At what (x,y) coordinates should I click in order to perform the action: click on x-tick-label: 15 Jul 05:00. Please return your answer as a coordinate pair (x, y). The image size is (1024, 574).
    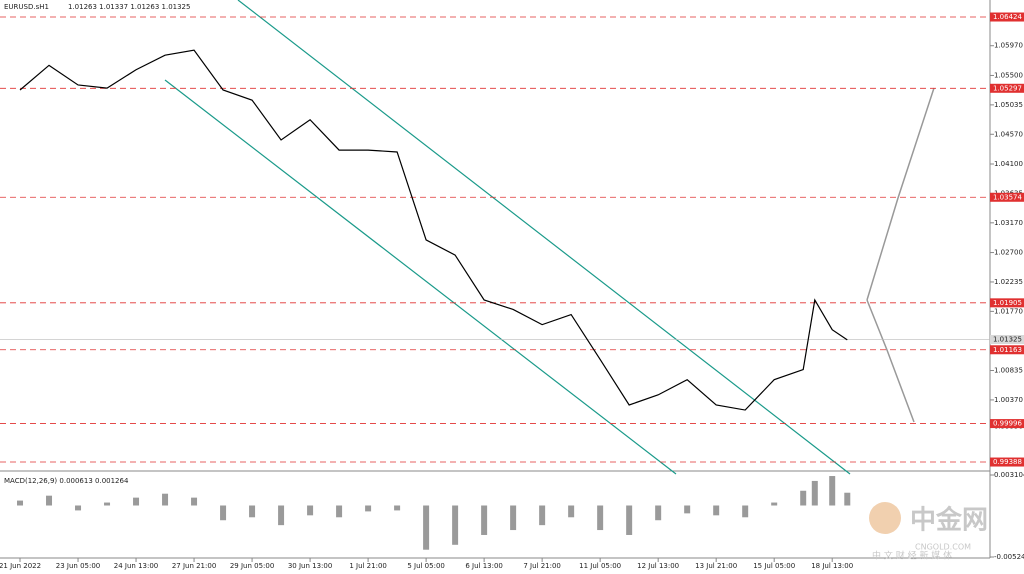
    Looking at the image, I should click on (774, 566).